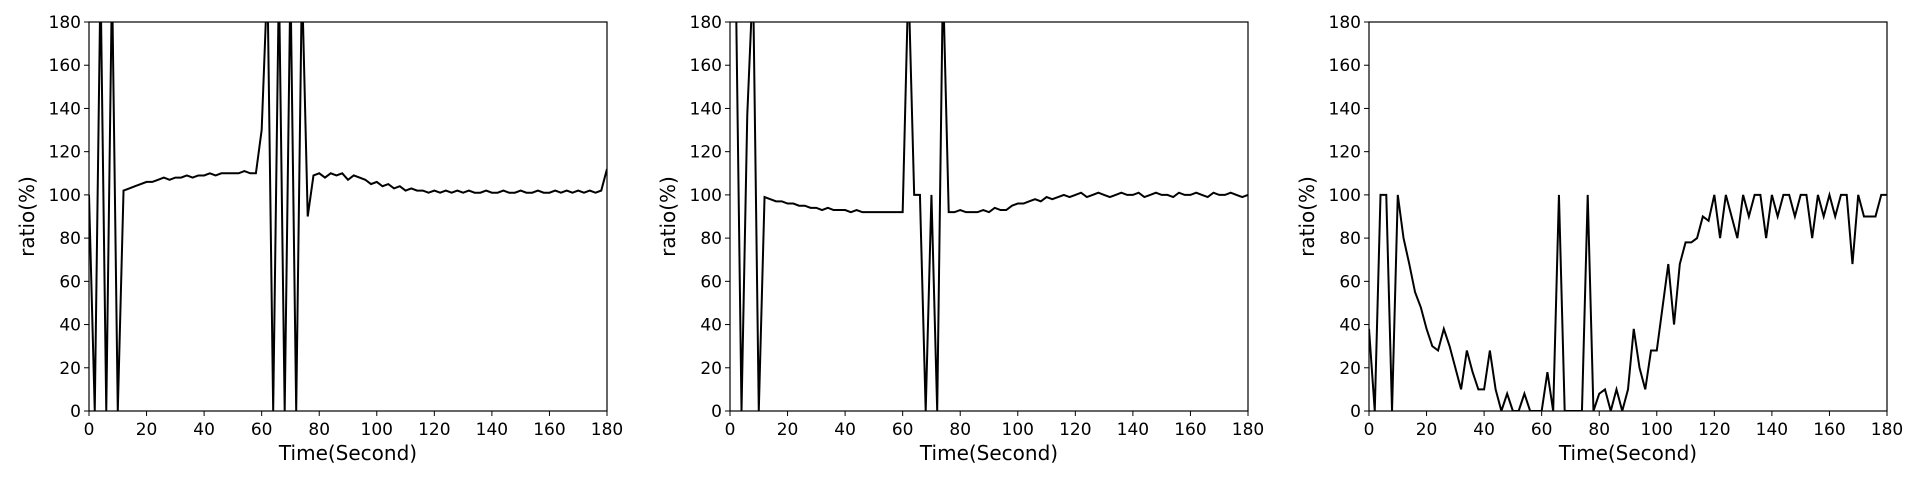  Describe the element at coordinates (1628, 301) in the screenshot. I see `data-line` at that location.